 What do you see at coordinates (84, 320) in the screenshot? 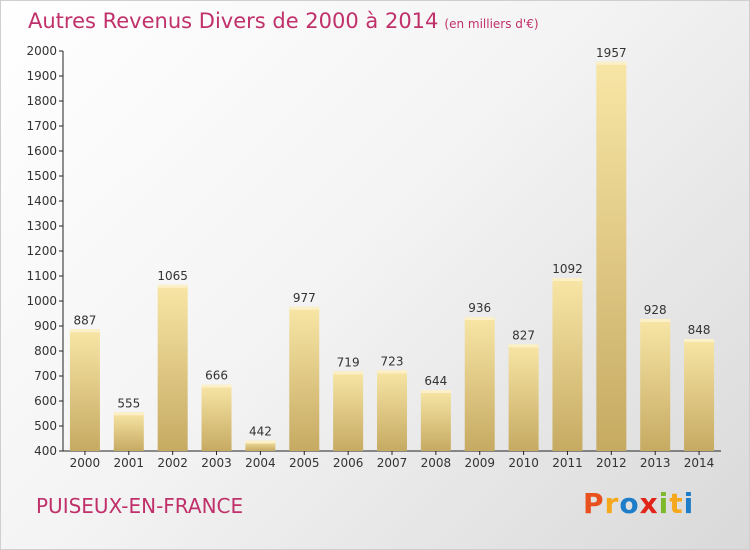
I see `data-label-2000: 887` at bounding box center [84, 320].